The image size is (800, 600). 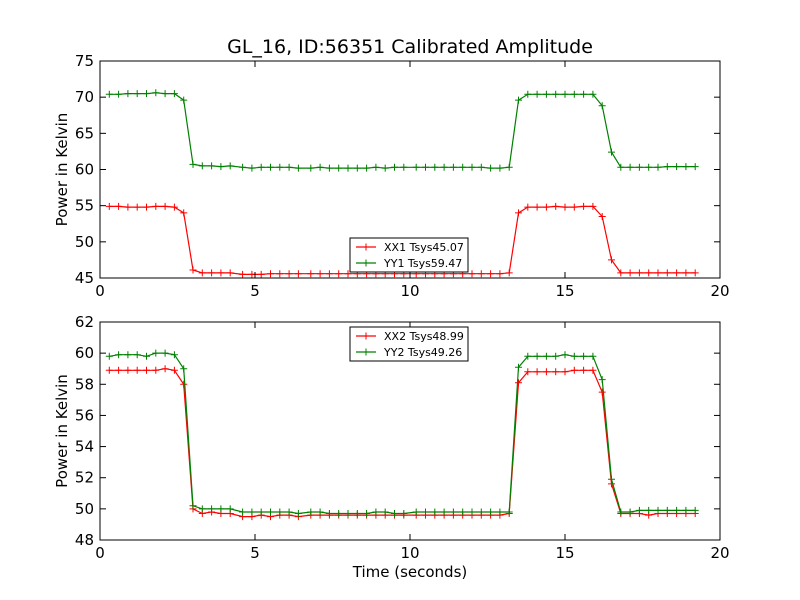 I want to click on chart-title: GL_16, ID:56351 Calibrated Amplitude, so click(x=410, y=47).